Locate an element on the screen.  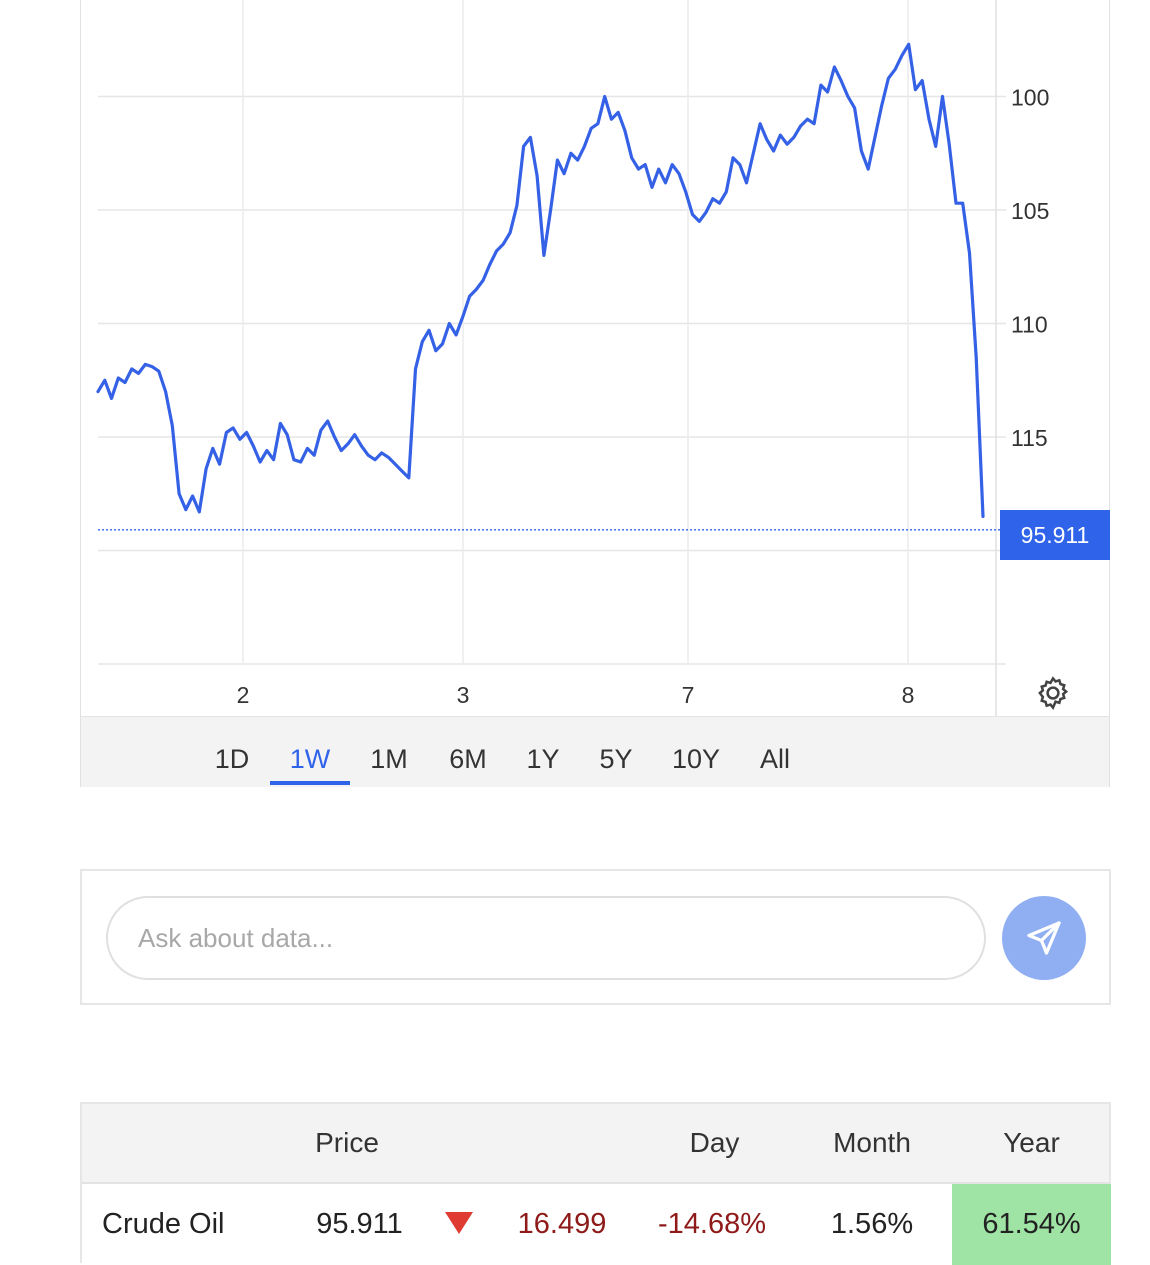
active-range-indicator is located at coordinates (310, 783).